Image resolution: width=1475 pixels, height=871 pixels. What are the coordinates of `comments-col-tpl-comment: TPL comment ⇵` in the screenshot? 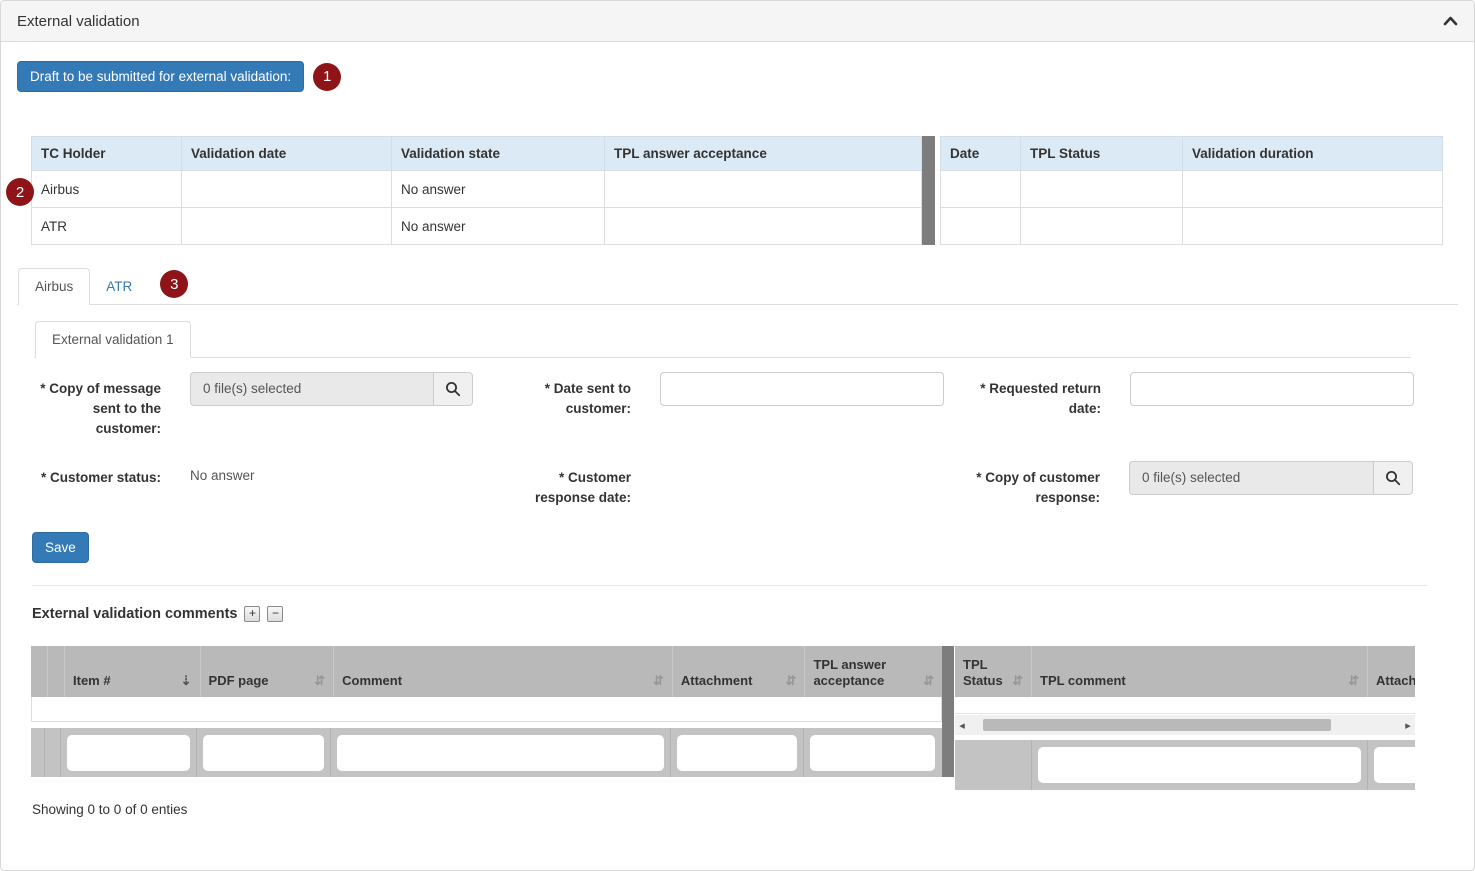 It's located at (1200, 671).